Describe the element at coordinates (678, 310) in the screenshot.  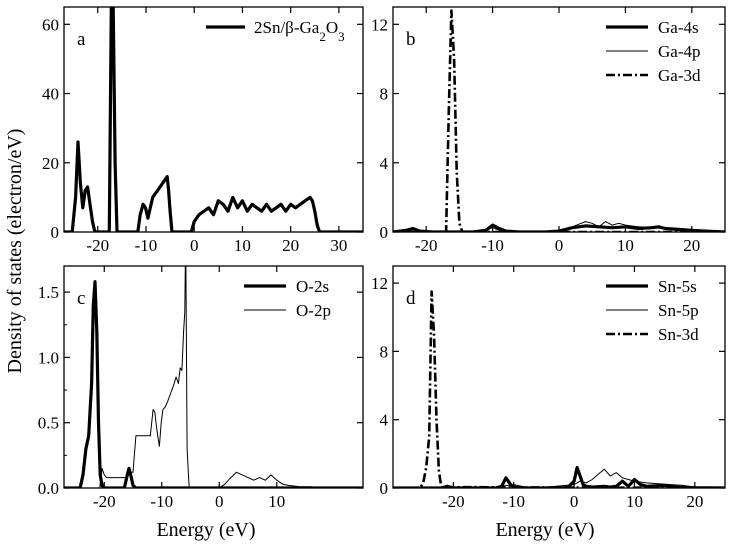
I see `legend-label-d: Sn-5p` at that location.